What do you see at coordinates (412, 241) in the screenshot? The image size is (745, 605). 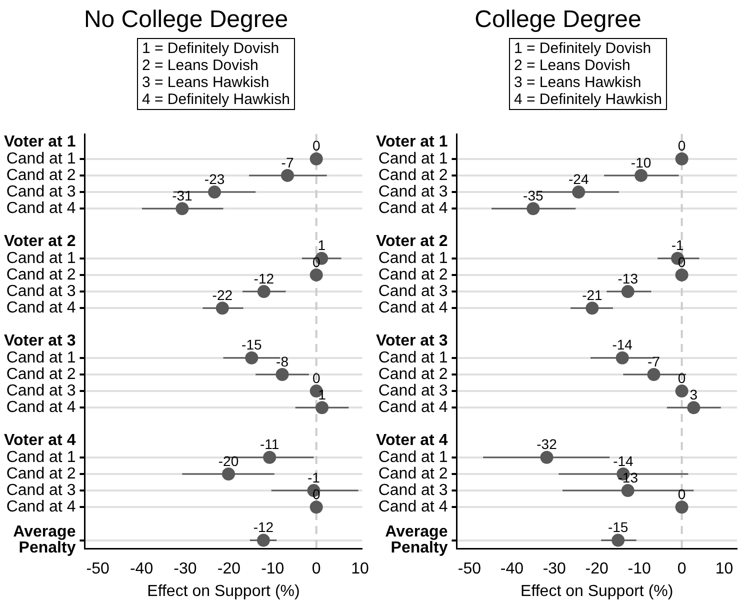 I see `y-tick-label: Voter at 2` at bounding box center [412, 241].